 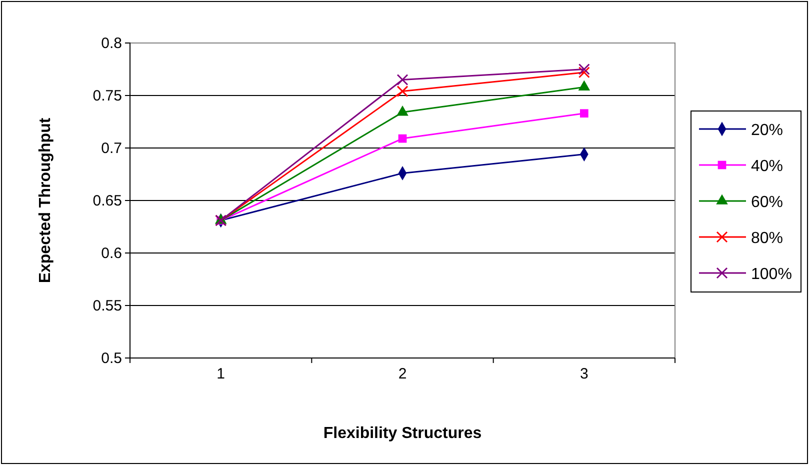 I want to click on y-tick-label: 0.55, so click(x=107, y=305).